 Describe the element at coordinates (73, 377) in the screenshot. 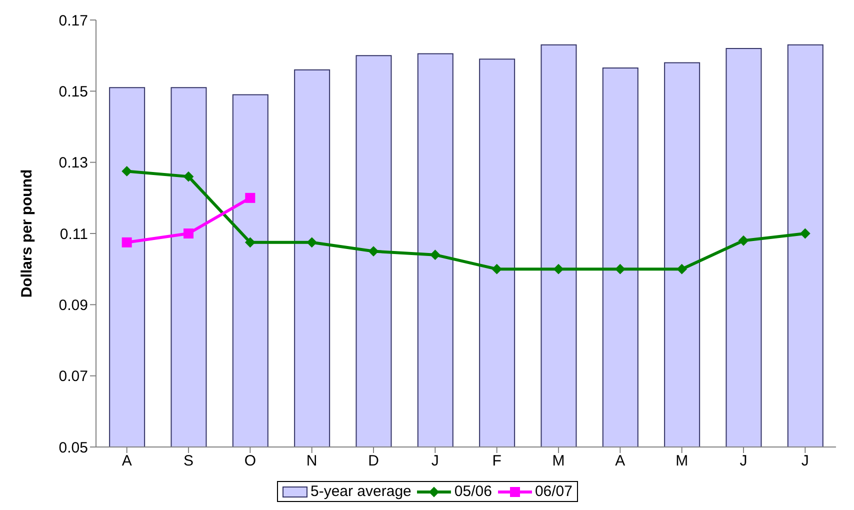

I see `y-tick-label: 0.07` at that location.